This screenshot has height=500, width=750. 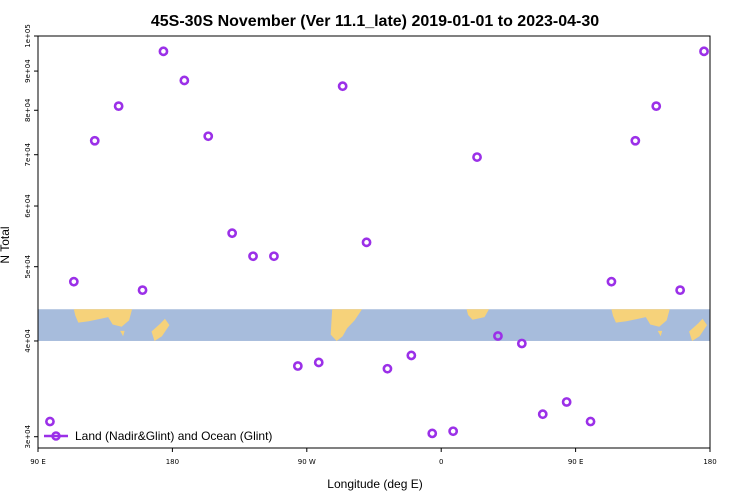 I want to click on legend-marker-swatch, so click(x=56, y=436).